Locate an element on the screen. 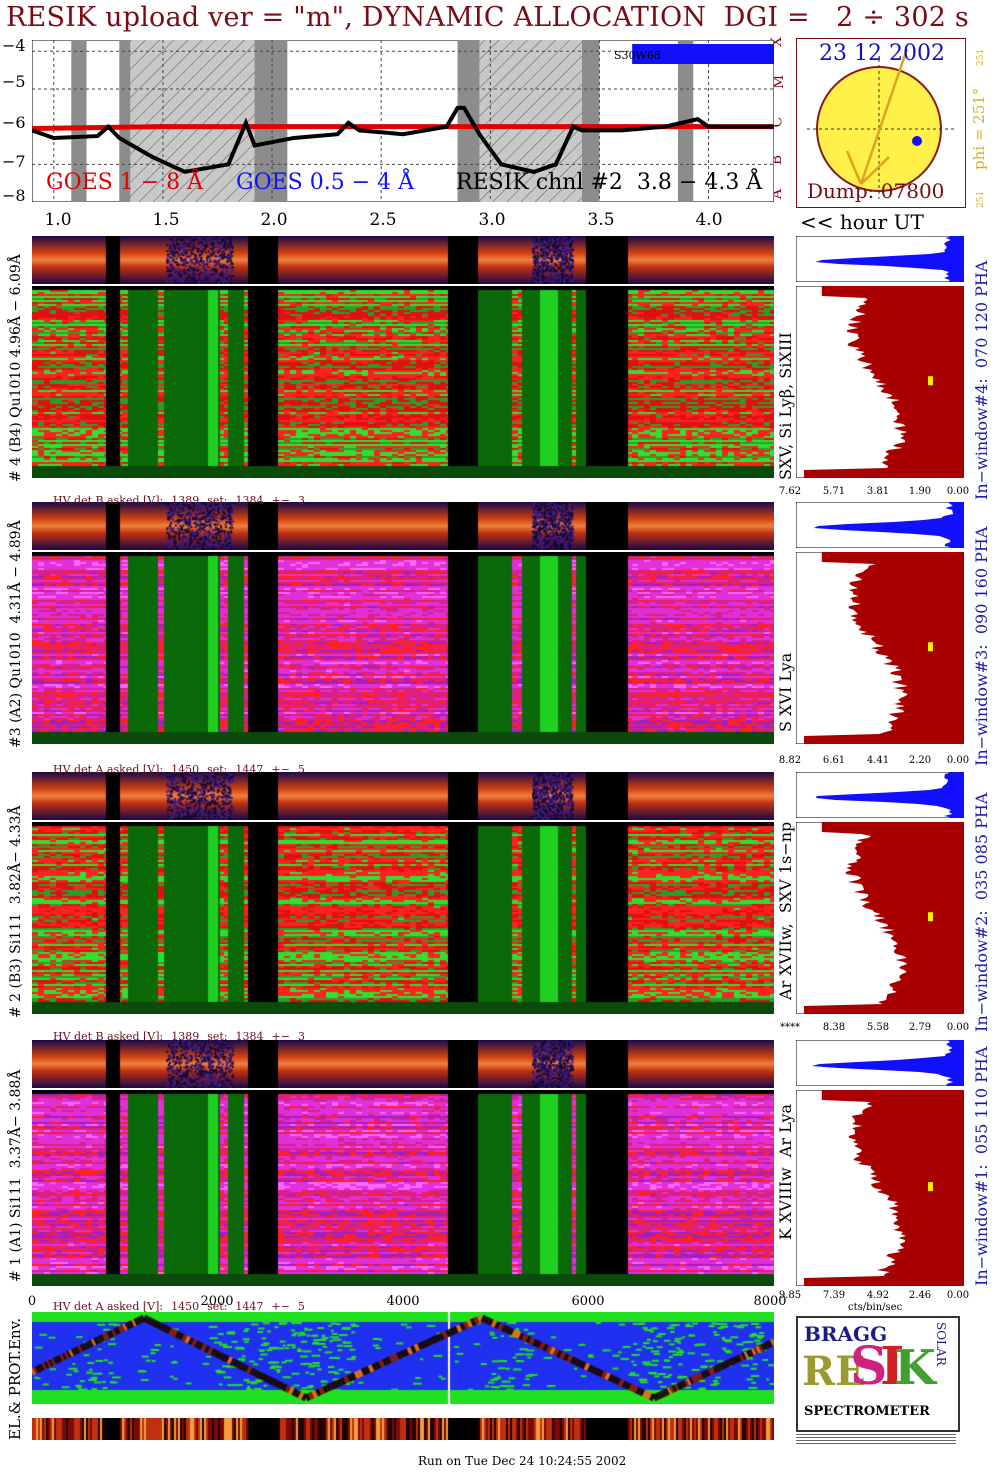 This screenshot has width=1004, height=1477. sun-disk is located at coordinates (882, 123).